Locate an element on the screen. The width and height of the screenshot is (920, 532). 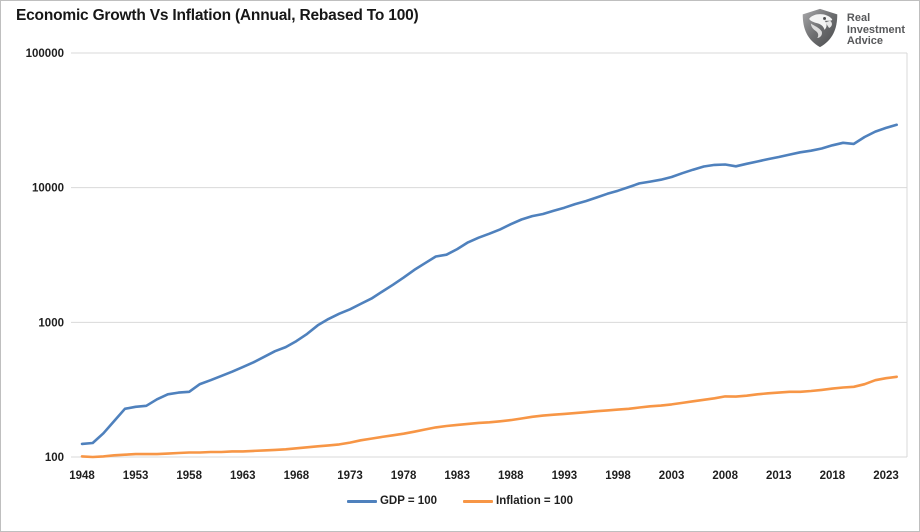
brand-line-2: Investment is located at coordinates (875, 29).